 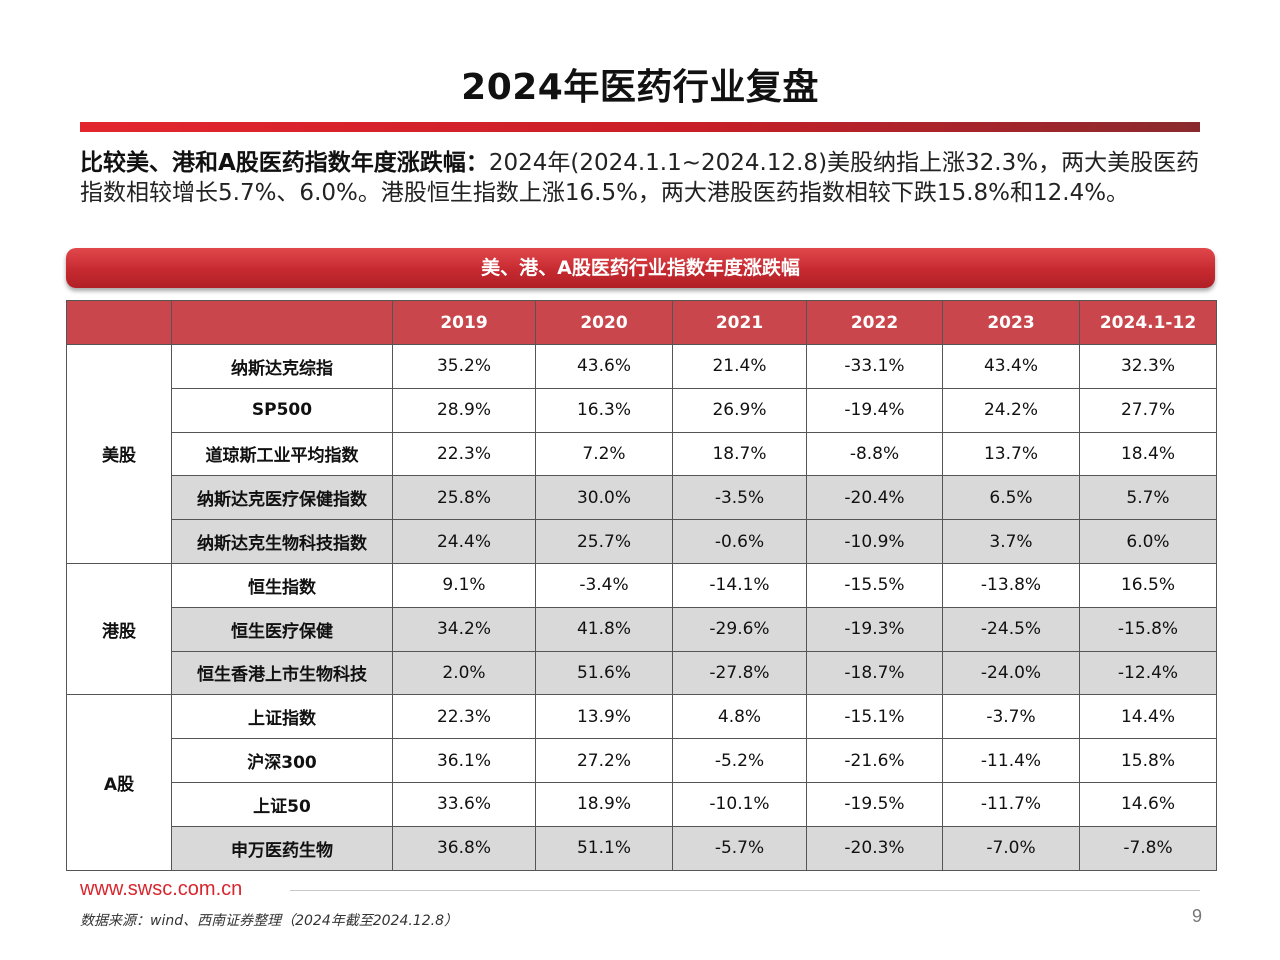 I want to click on return-value: 18.7%, so click(x=739, y=454).